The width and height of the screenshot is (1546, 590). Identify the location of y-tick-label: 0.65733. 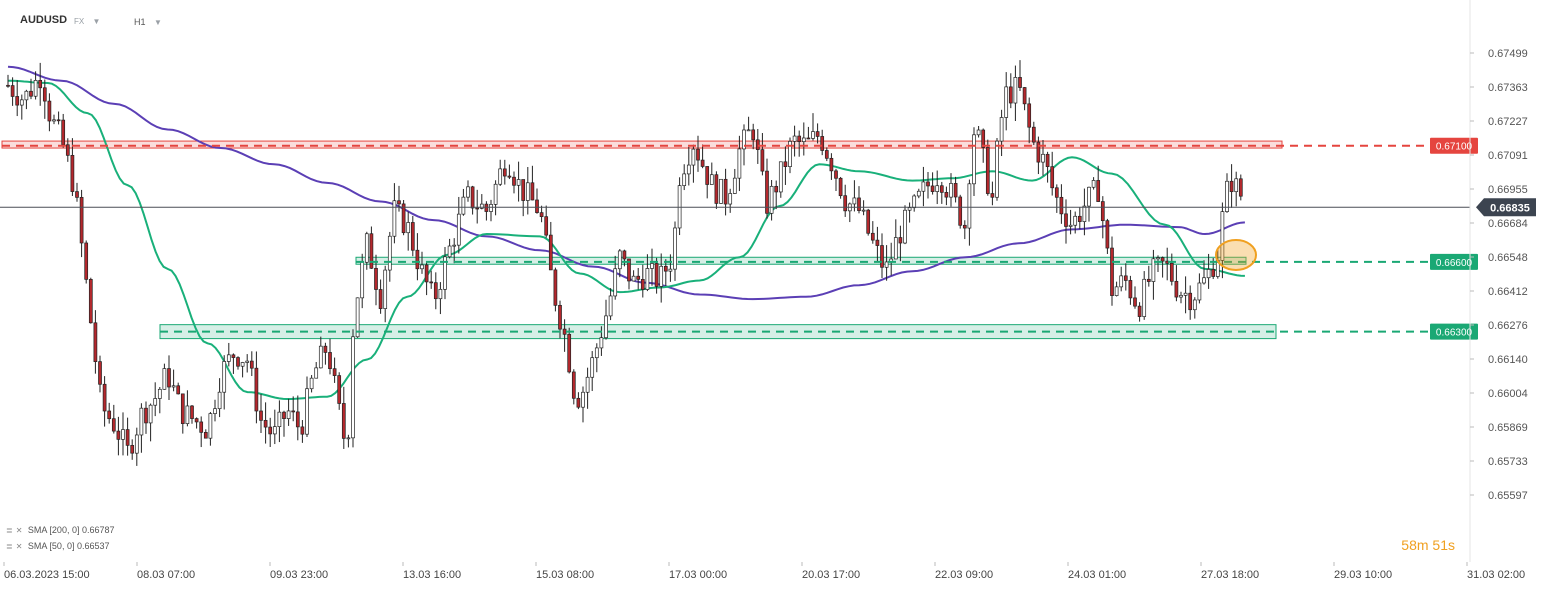
(1508, 462).